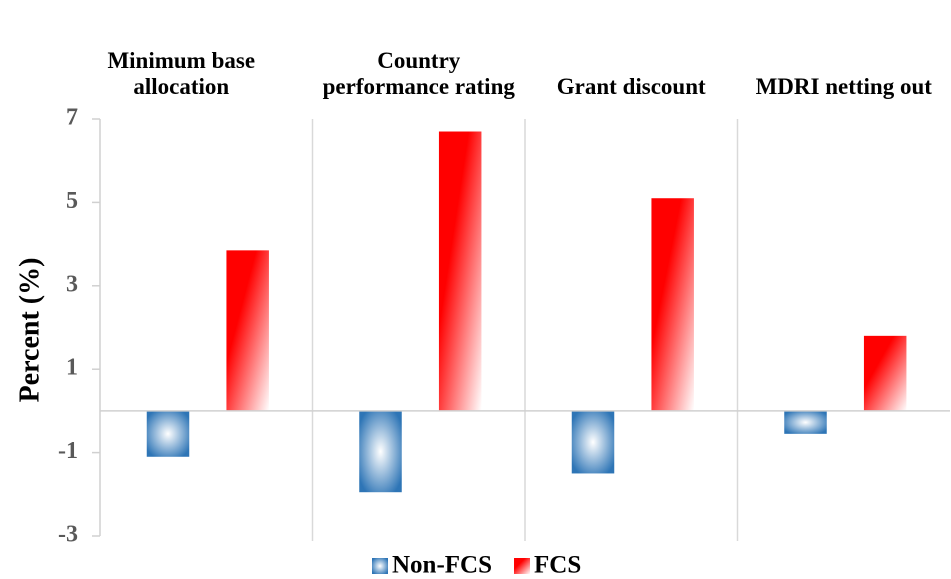  Describe the element at coordinates (557, 565) in the screenshot. I see `legend-label: FCS` at that location.